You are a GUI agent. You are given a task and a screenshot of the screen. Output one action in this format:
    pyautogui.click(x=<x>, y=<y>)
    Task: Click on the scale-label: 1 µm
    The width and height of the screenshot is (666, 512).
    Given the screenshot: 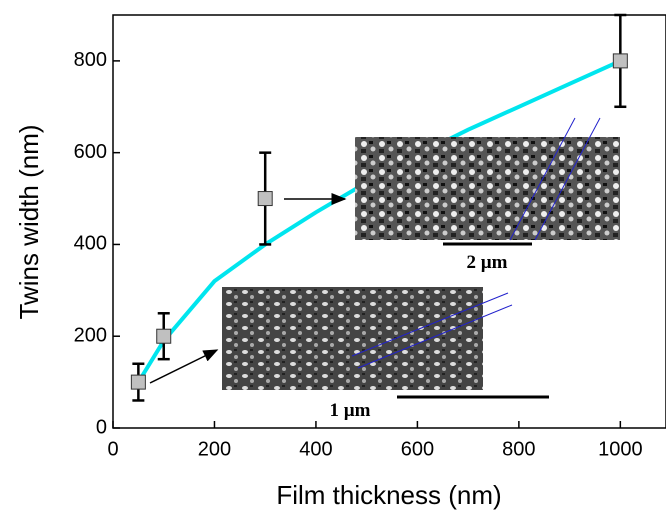 What is the action you would take?
    pyautogui.click(x=349, y=410)
    